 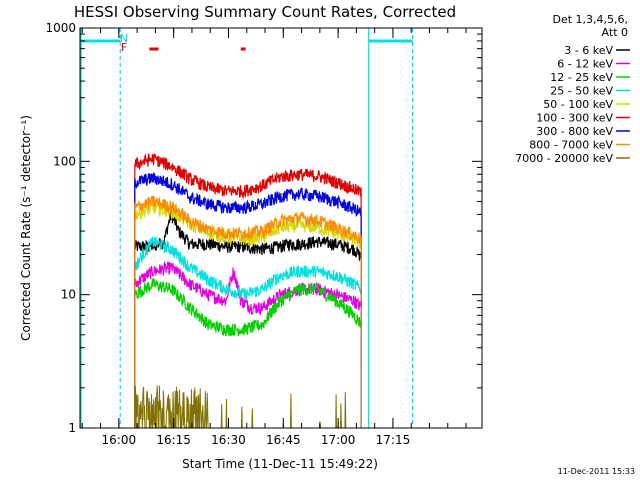 What do you see at coordinates (581, 91) in the screenshot?
I see `legend-entry-label: 25 - 50 keV` at bounding box center [581, 91].